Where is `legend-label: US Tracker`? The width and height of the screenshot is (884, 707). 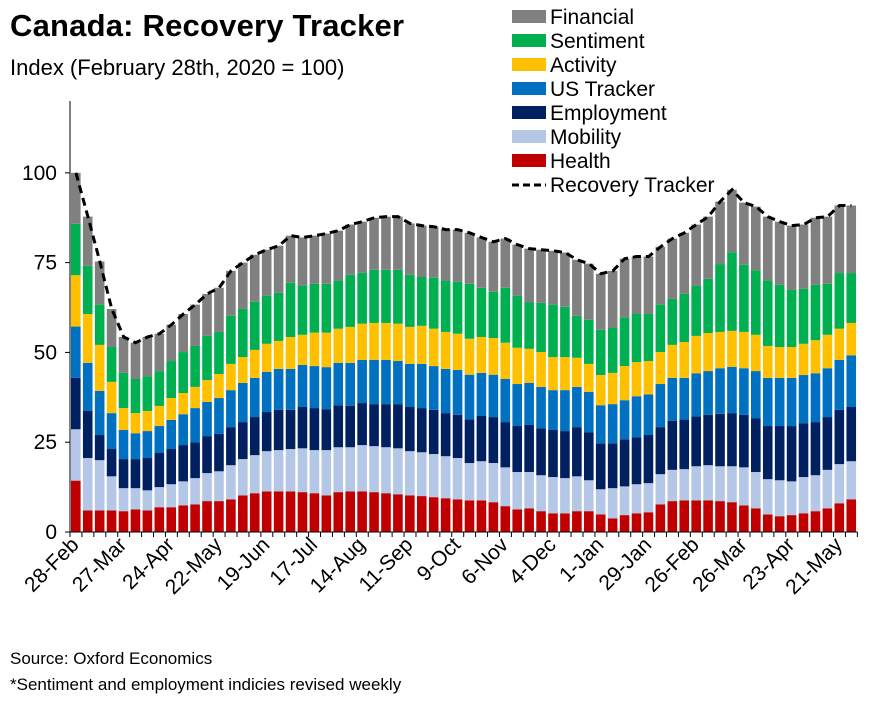
legend-label: US Tracker is located at coordinates (602, 89).